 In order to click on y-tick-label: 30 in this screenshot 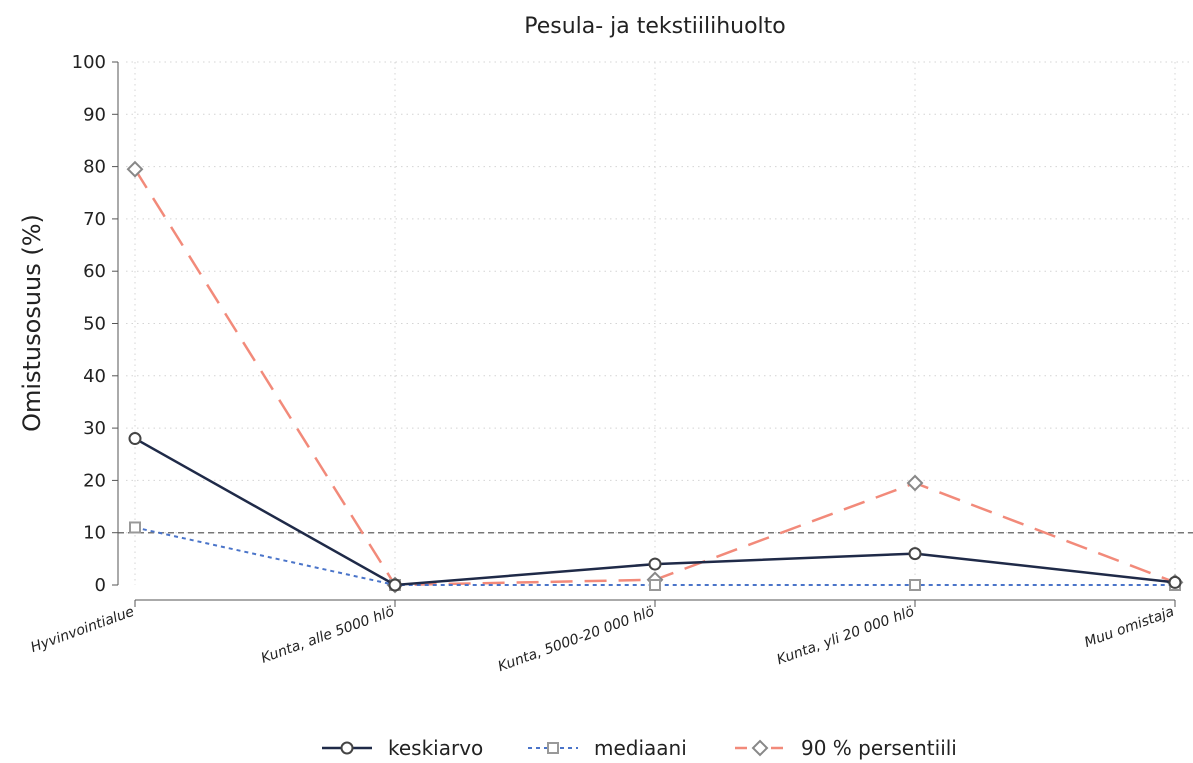, I will do `click(94, 428)`.